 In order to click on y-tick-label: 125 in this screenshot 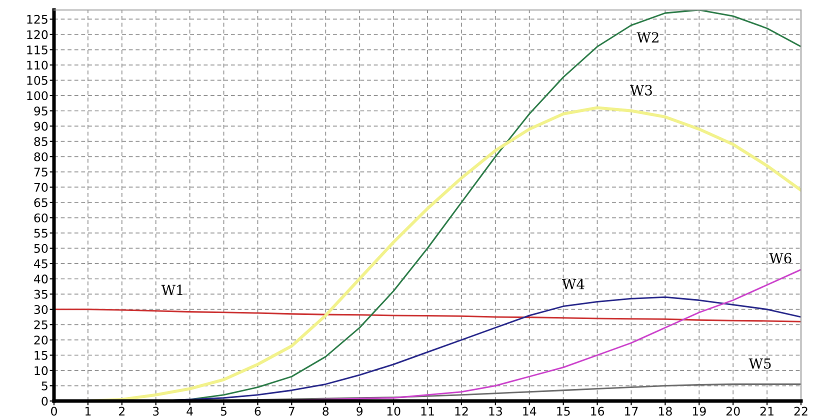, I will do `click(37, 19)`.